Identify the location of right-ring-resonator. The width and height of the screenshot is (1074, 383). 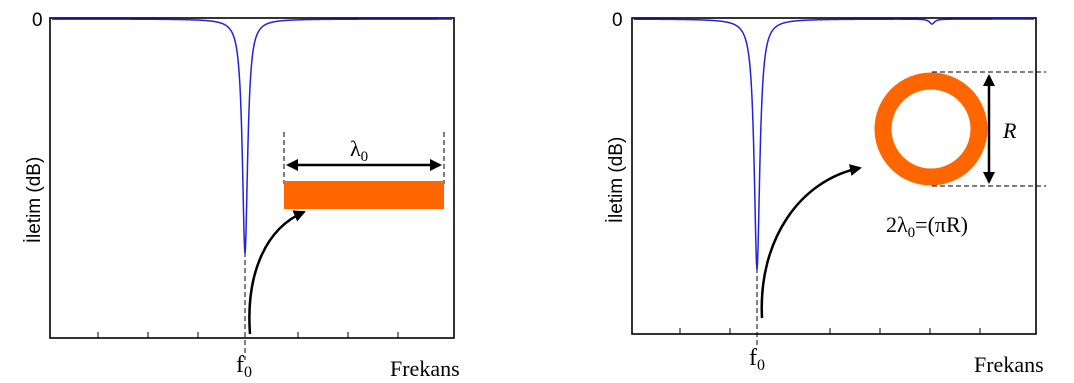
(931, 129).